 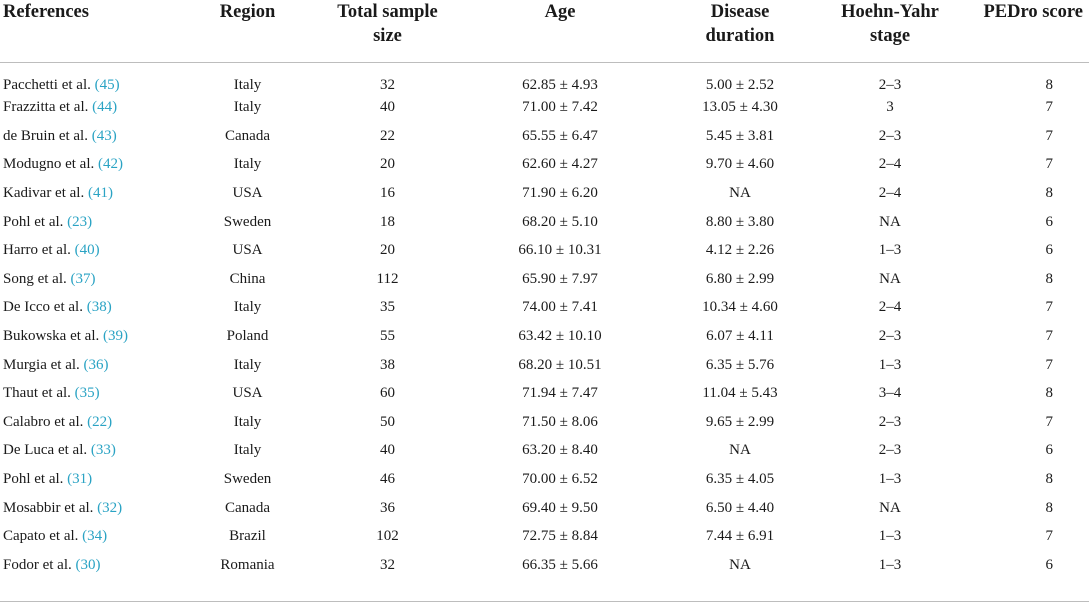 I want to click on cell-reference: Bukowska et al. (39), so click(x=90, y=336).